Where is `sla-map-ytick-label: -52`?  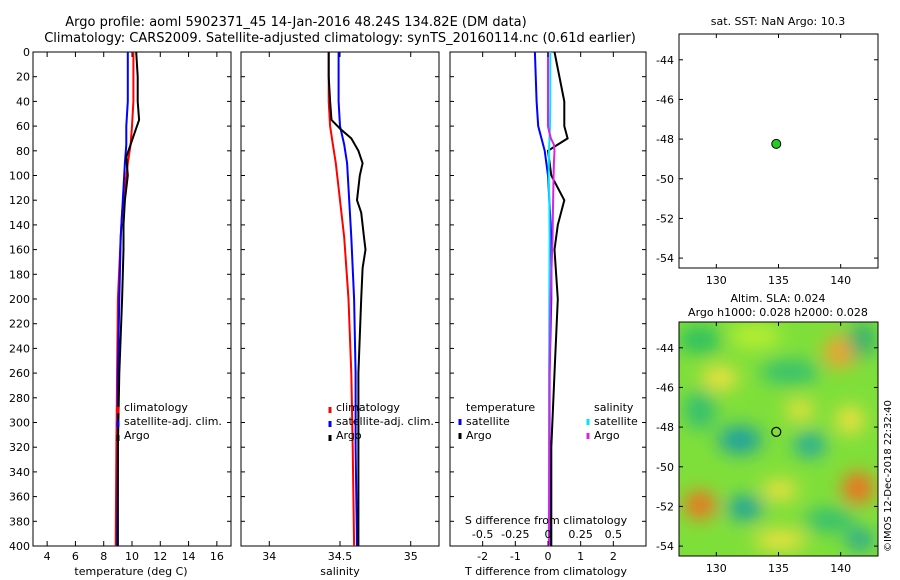
sla-map-ytick-label: -52 is located at coordinates (665, 506).